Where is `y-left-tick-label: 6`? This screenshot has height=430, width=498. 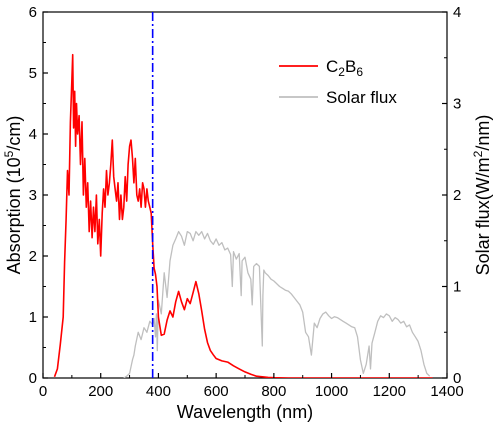 y-left-tick-label: 6 is located at coordinates (33, 12).